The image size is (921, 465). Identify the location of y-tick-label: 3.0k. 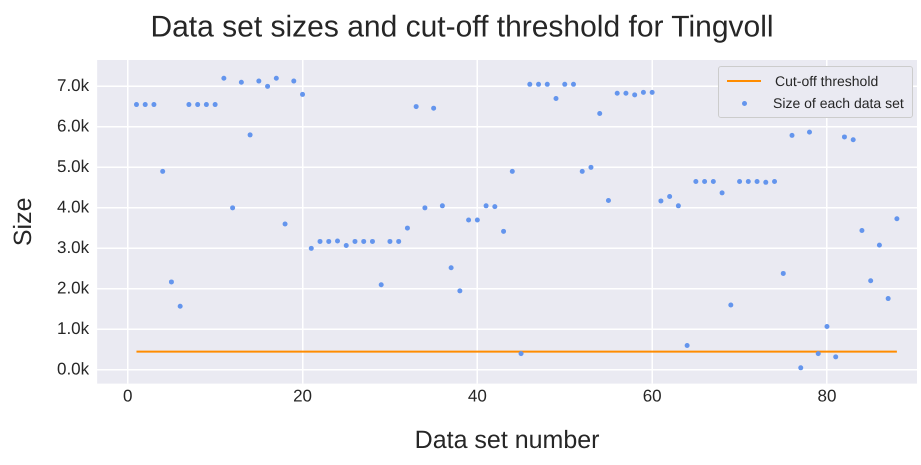
(73, 248).